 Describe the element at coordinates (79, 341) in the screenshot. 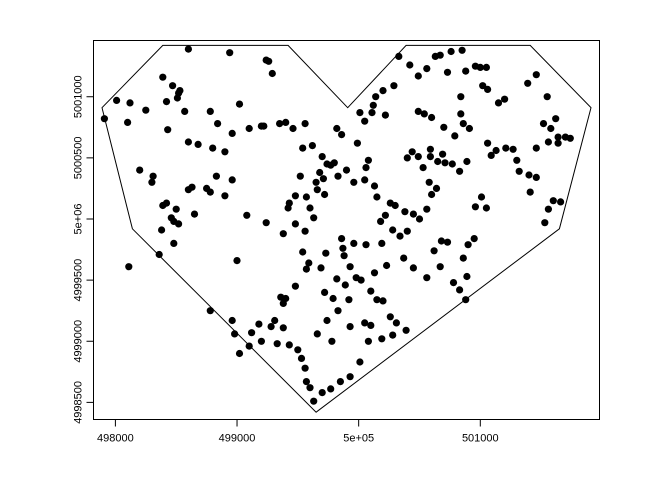

I see `y-tick-label-1: 4999000` at that location.